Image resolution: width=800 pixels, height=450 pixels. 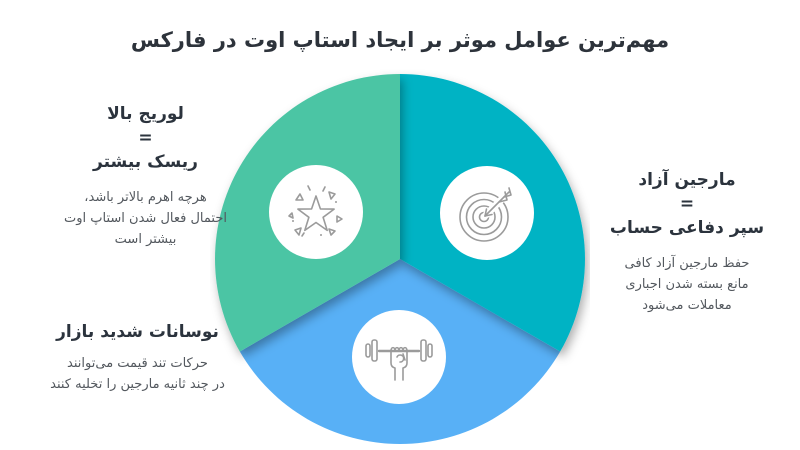 I want to click on factor-free-margin-heading: مارجین آزاد = سپر دفاعی حساب, so click(x=687, y=204).